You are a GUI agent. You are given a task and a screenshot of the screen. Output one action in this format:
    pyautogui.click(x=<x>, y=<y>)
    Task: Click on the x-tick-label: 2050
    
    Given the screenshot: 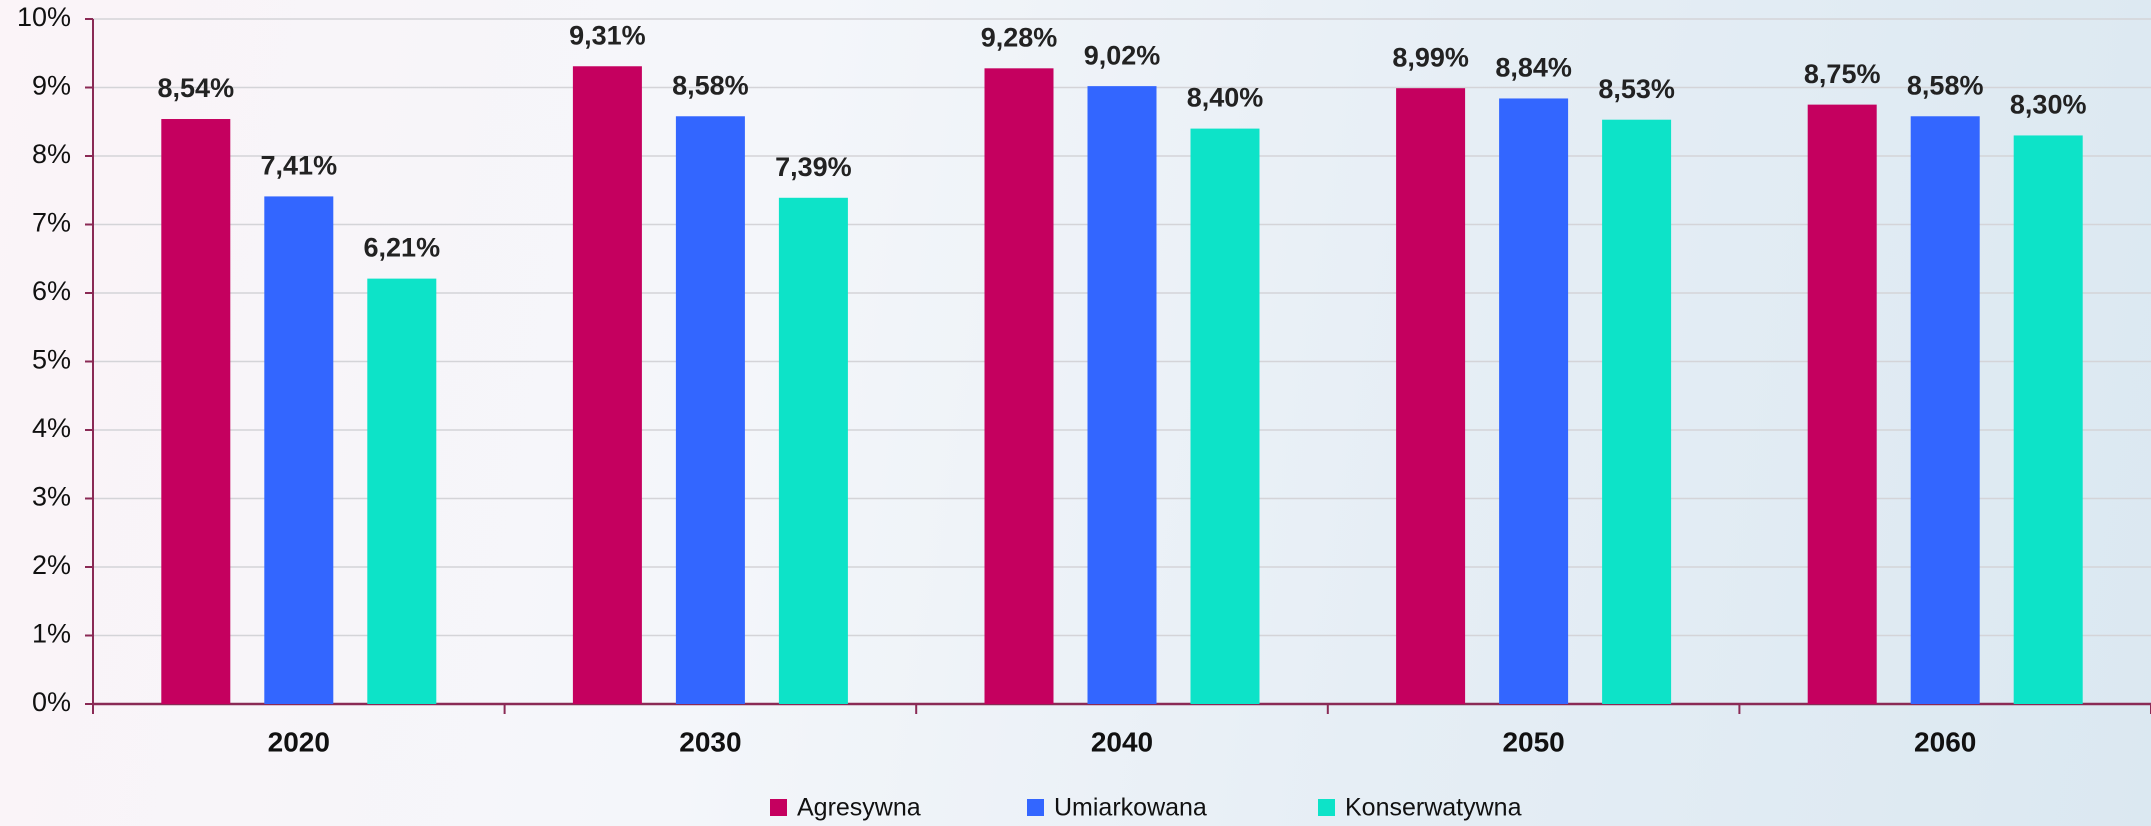 What is the action you would take?
    pyautogui.click(x=1533, y=741)
    